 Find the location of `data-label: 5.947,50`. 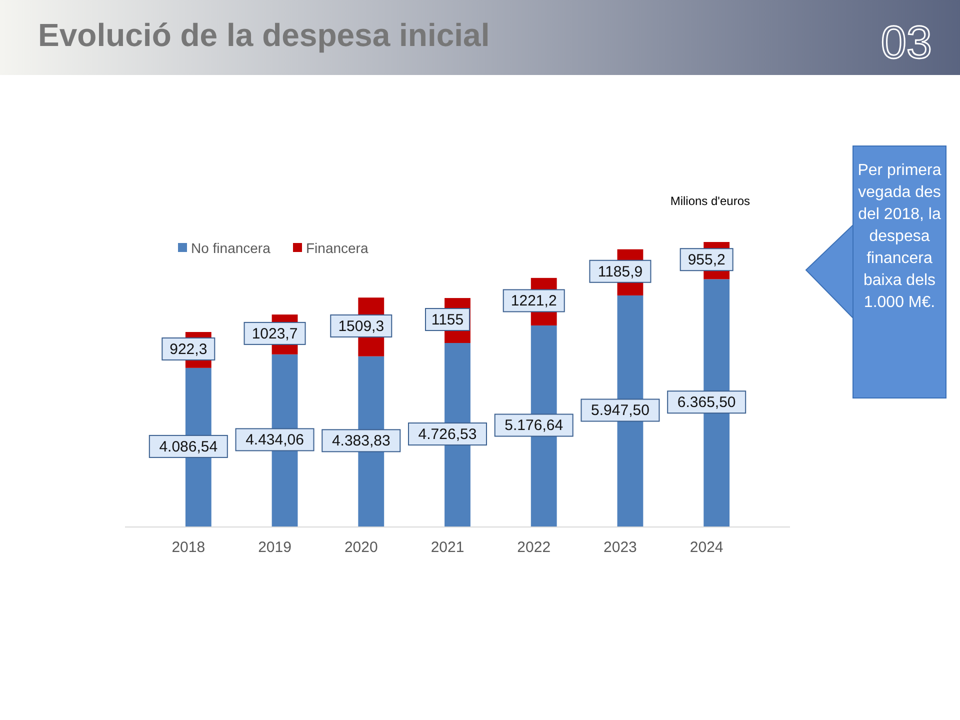

data-label: 5.947,50 is located at coordinates (620, 411).